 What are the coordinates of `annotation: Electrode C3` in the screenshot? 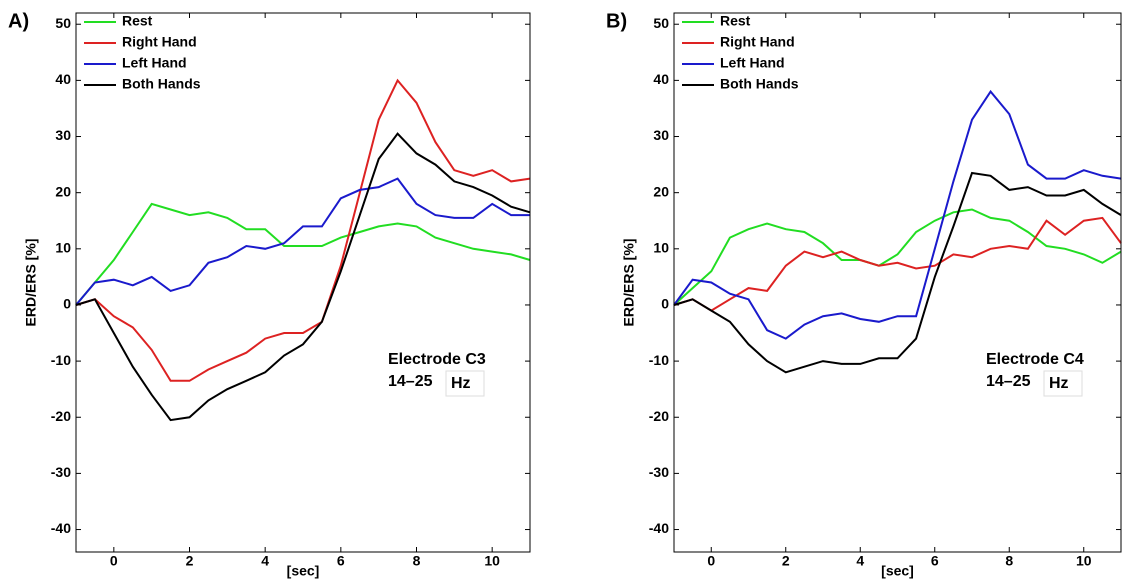 It's located at (437, 359).